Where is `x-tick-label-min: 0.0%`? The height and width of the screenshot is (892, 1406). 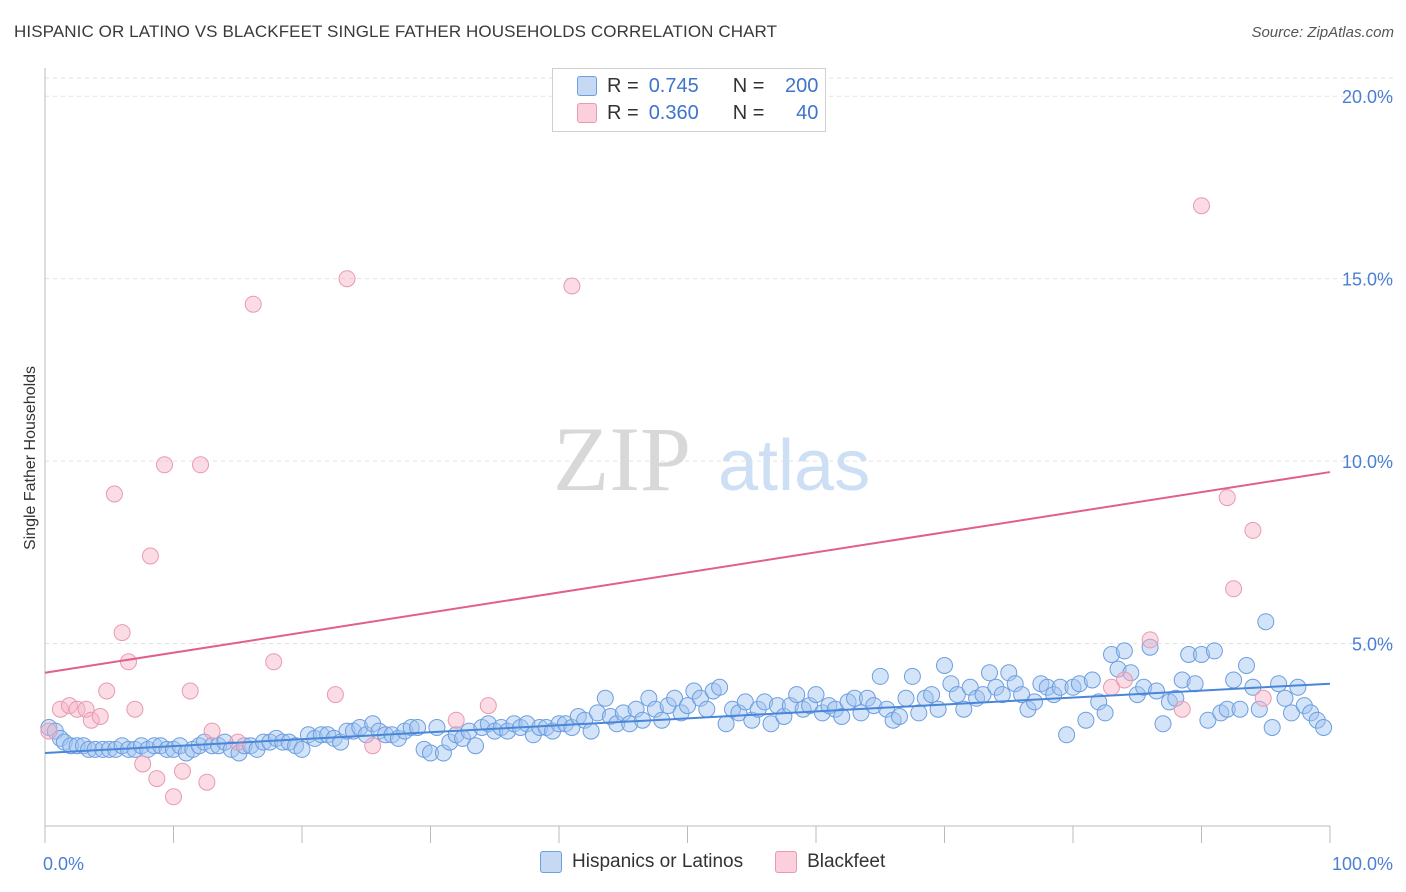
x-tick-label-min: 0.0% is located at coordinates (63, 864).